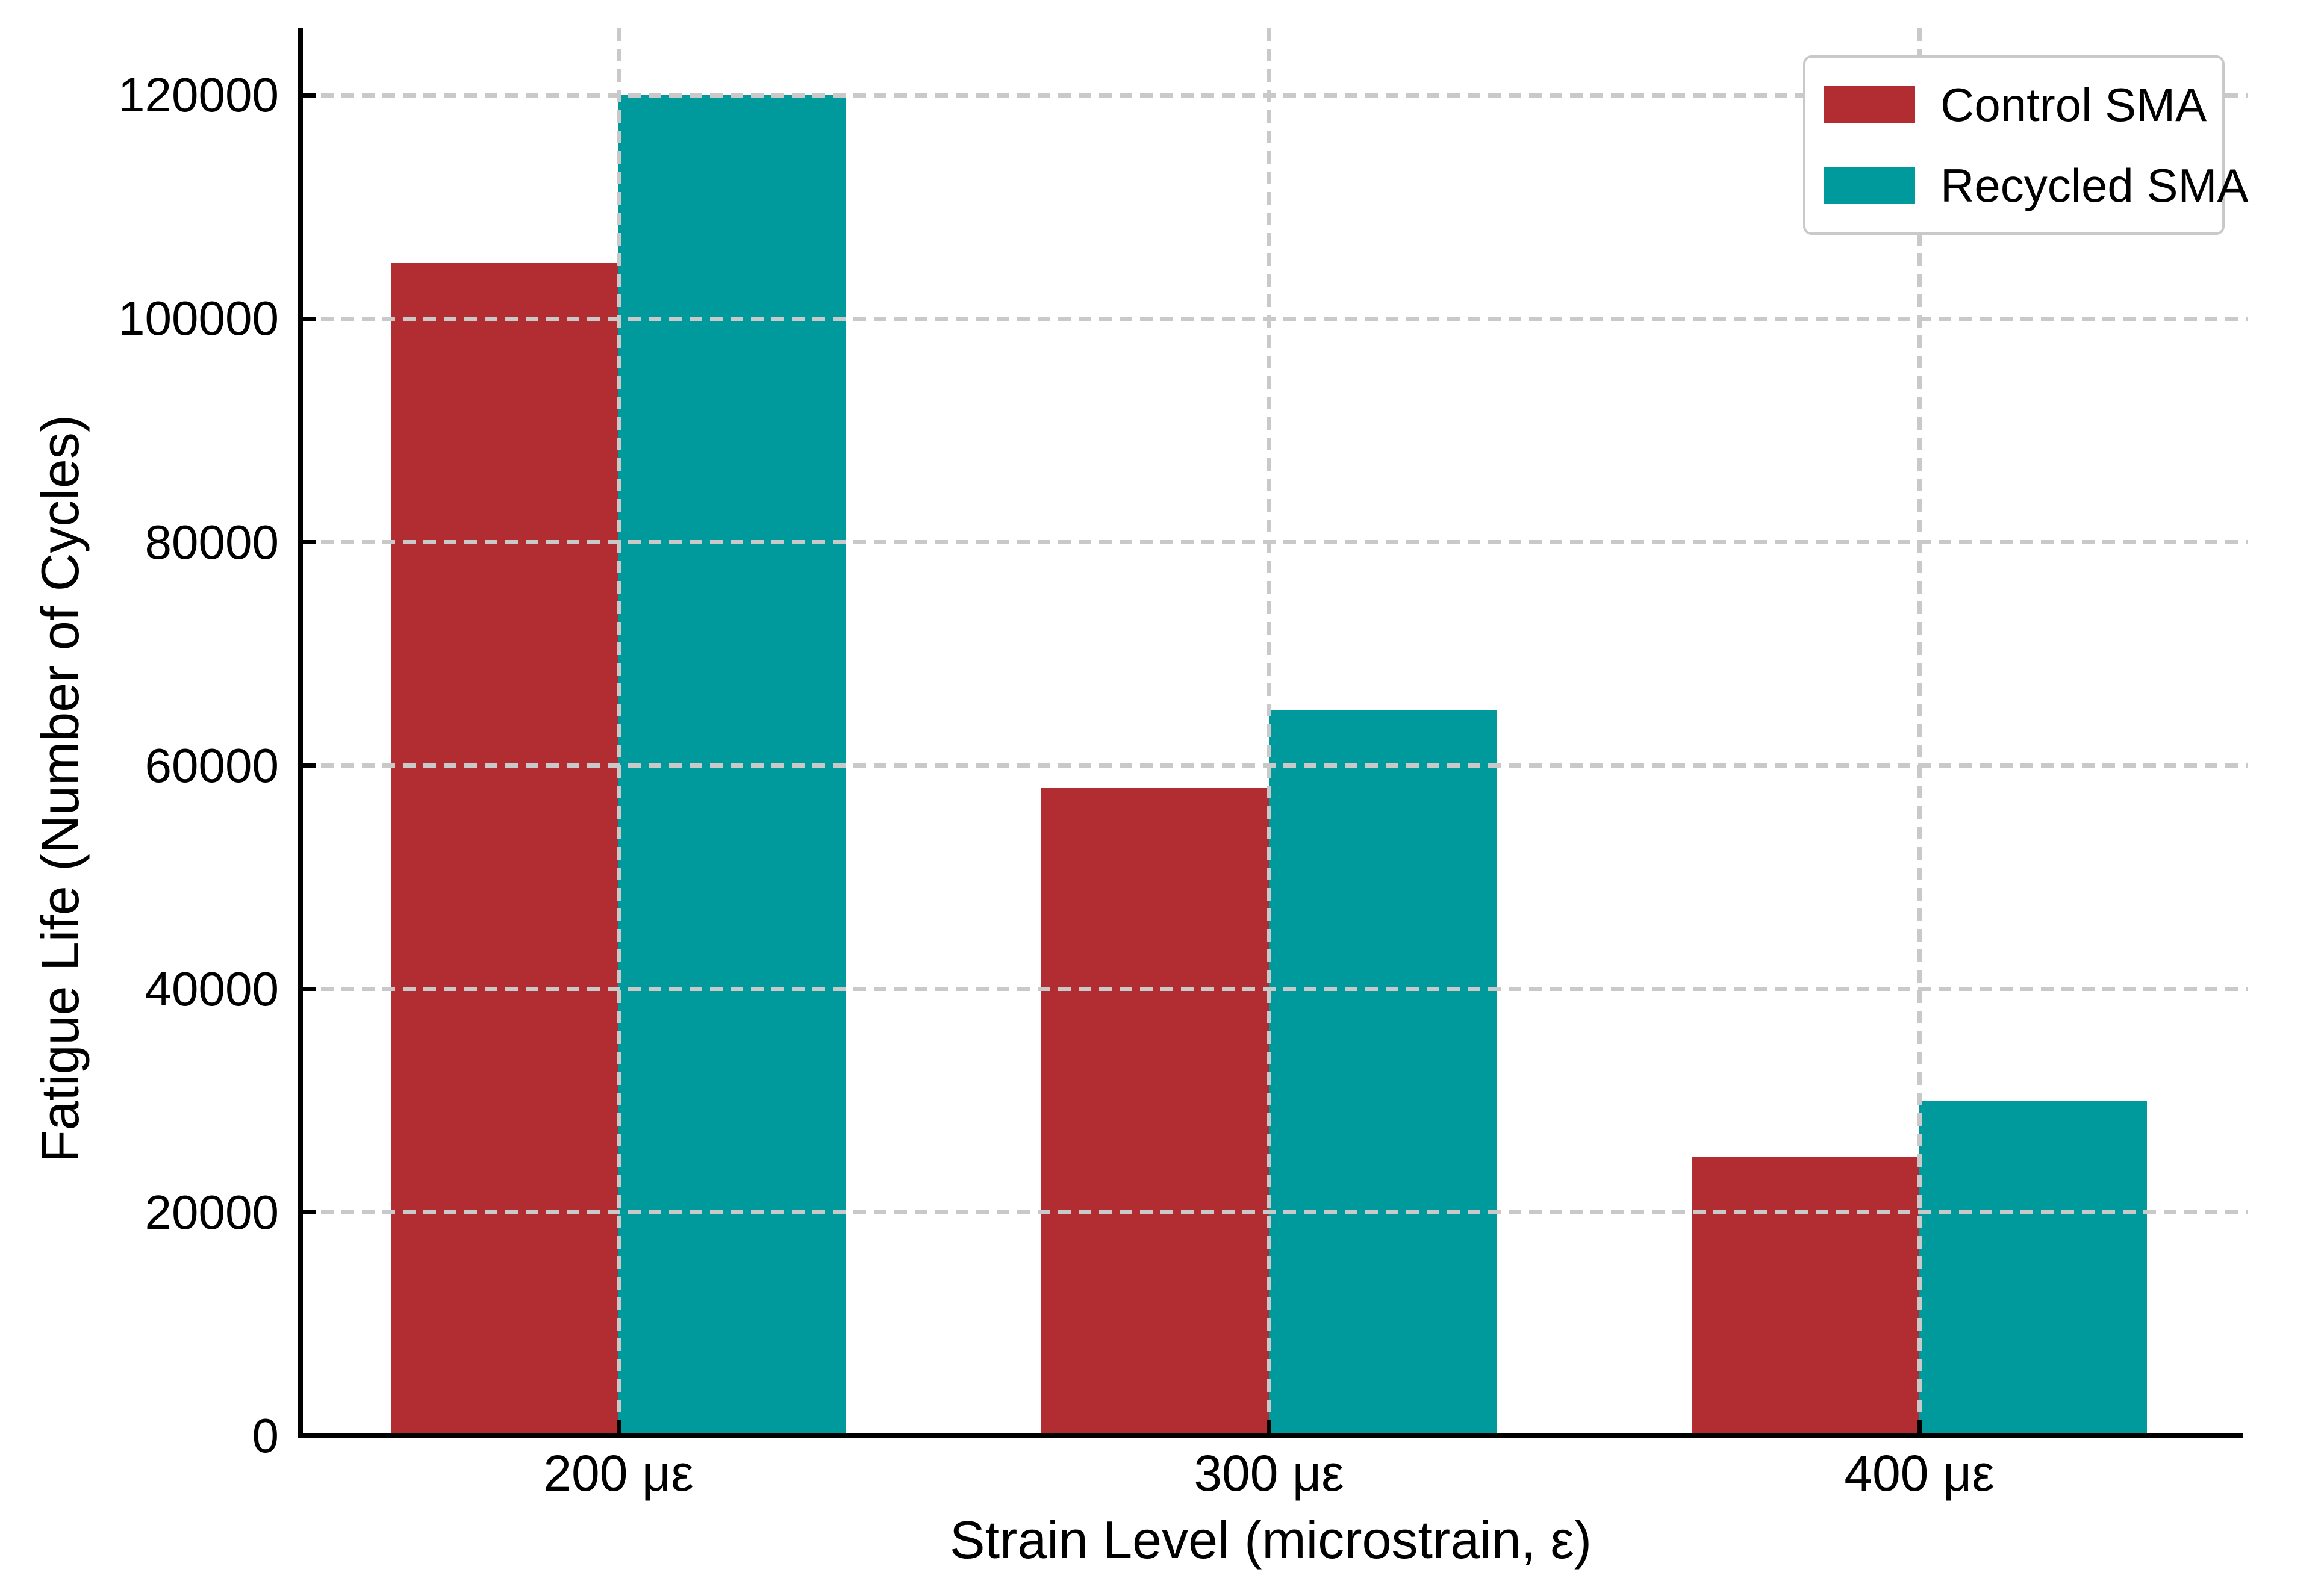 The width and height of the screenshot is (2324, 1584). Describe the element at coordinates (212, 542) in the screenshot. I see `y-tick-label: 80000` at that location.